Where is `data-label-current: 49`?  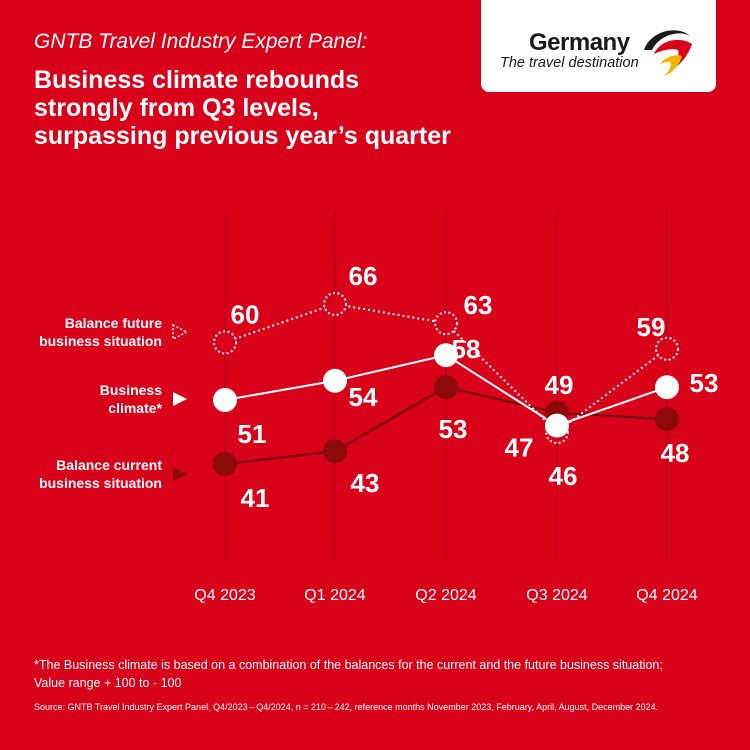
data-label-current: 49 is located at coordinates (559, 385).